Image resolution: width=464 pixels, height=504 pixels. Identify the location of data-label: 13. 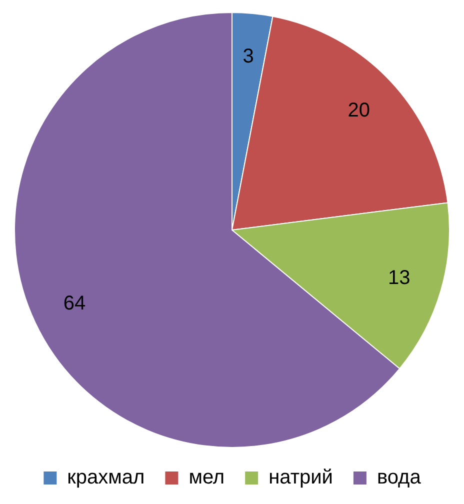
(399, 278).